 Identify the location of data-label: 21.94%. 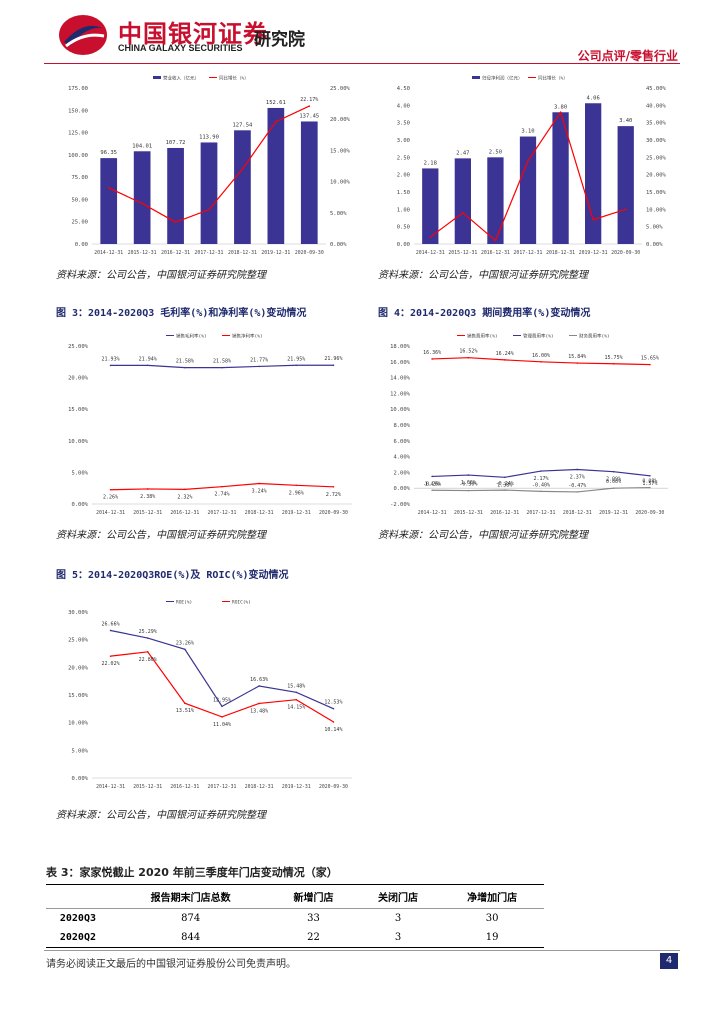
(148, 359).